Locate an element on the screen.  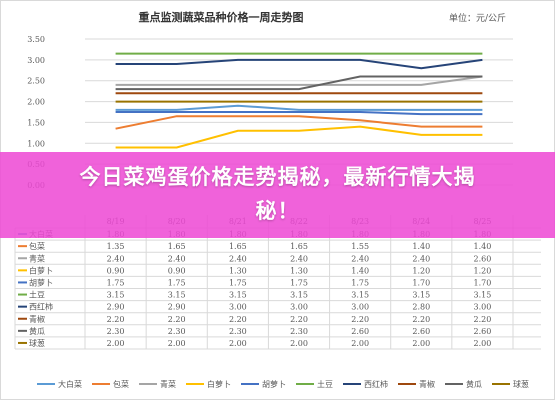
table-series-name: 青椒 is located at coordinates (37, 319).